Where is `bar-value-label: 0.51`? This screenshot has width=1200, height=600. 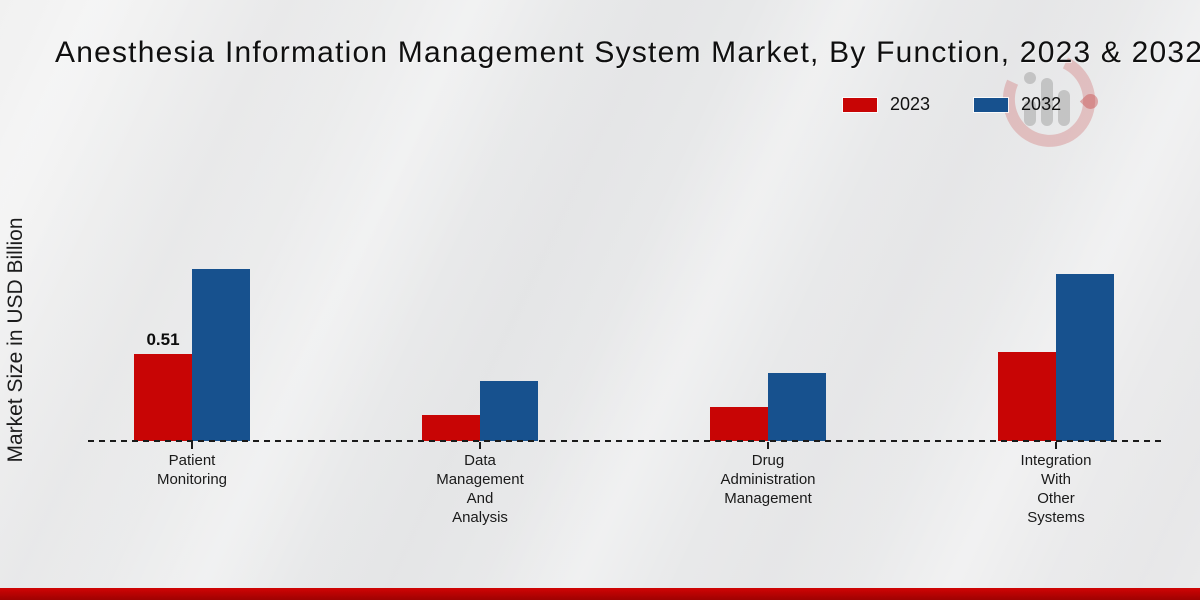
bar-value-label: 0.51 is located at coordinates (163, 339).